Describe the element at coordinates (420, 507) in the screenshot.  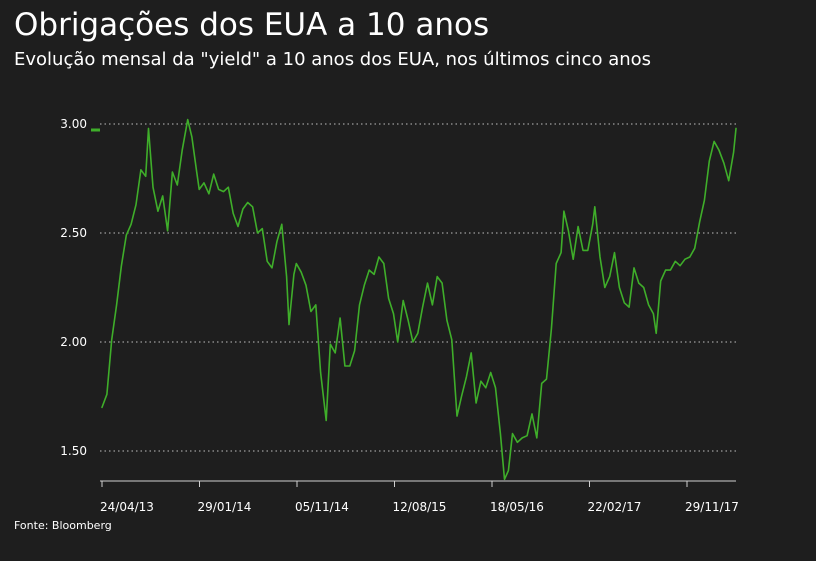
I see `x-tick-label: 12/08/15` at that location.